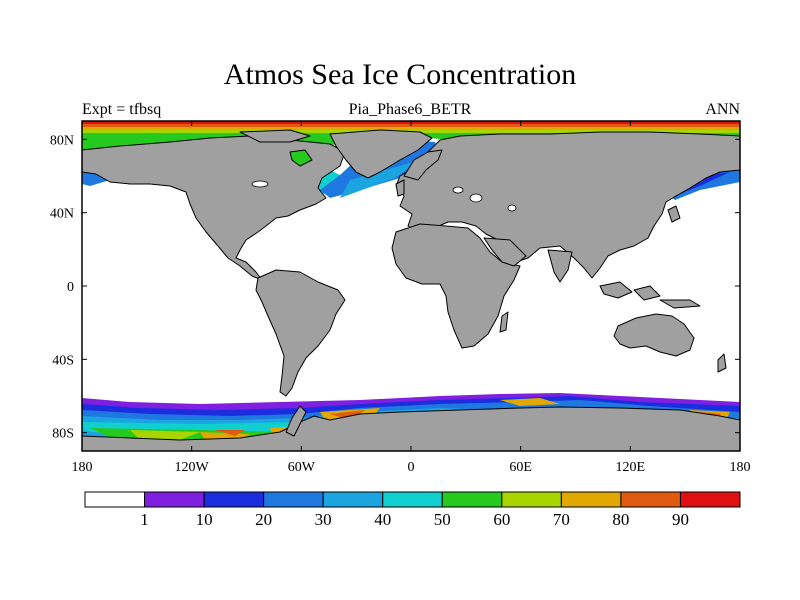  What do you see at coordinates (520, 467) in the screenshot?
I see `x-tick-label: 60E` at bounding box center [520, 467].